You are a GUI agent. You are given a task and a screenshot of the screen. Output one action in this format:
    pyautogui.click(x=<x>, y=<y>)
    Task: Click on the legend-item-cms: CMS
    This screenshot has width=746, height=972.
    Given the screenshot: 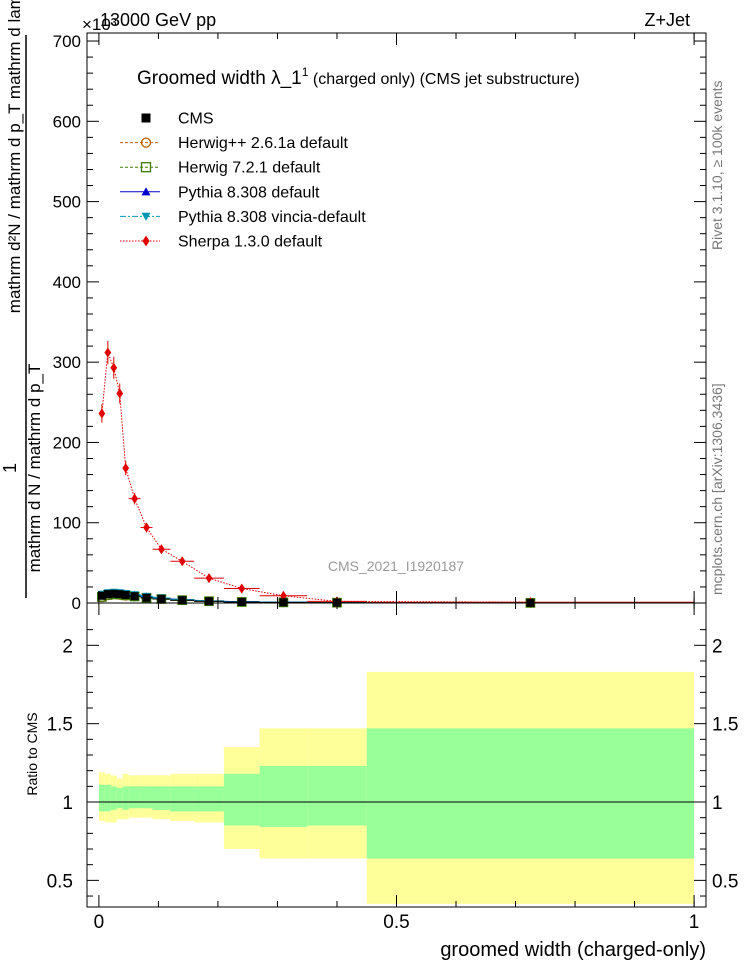 What is the action you would take?
    pyautogui.click(x=177, y=119)
    